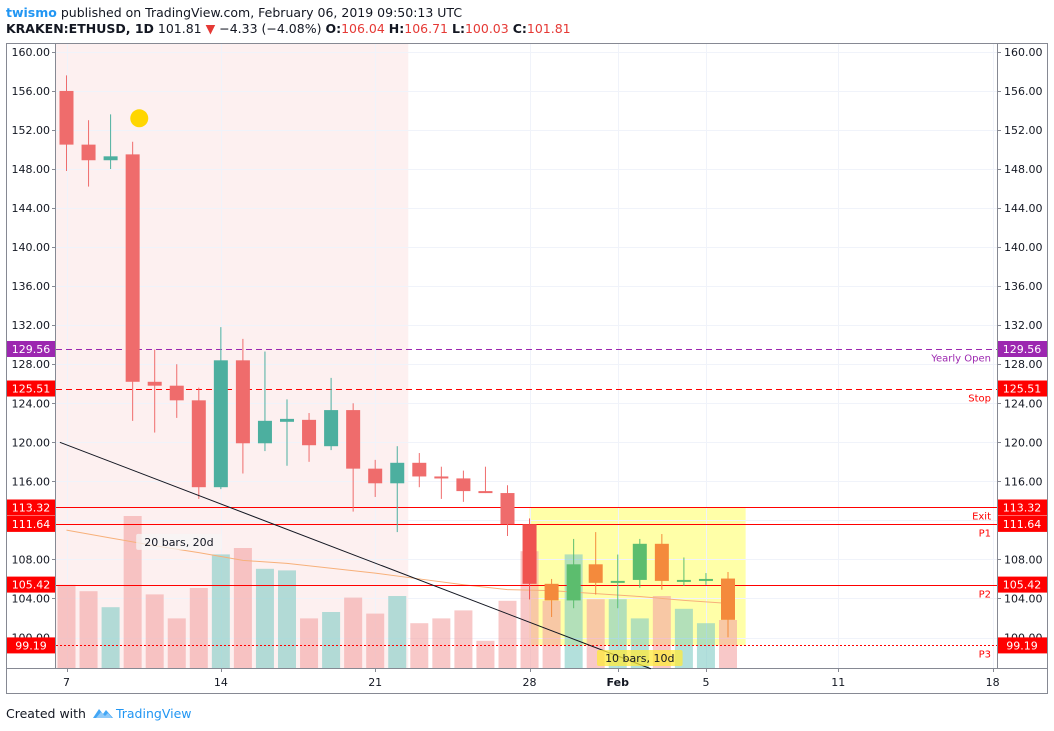  What do you see at coordinates (396, 28) in the screenshot?
I see `high-label: H:` at bounding box center [396, 28].